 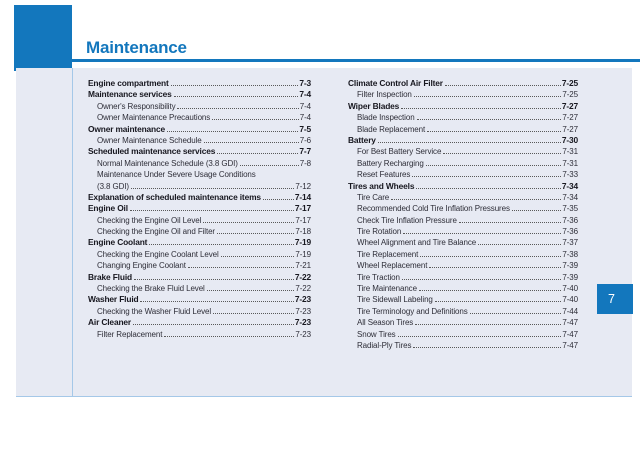 What do you see at coordinates (149, 220) in the screenshot?
I see `toc-entry-label: Checking the Engine Oil Level` at bounding box center [149, 220].